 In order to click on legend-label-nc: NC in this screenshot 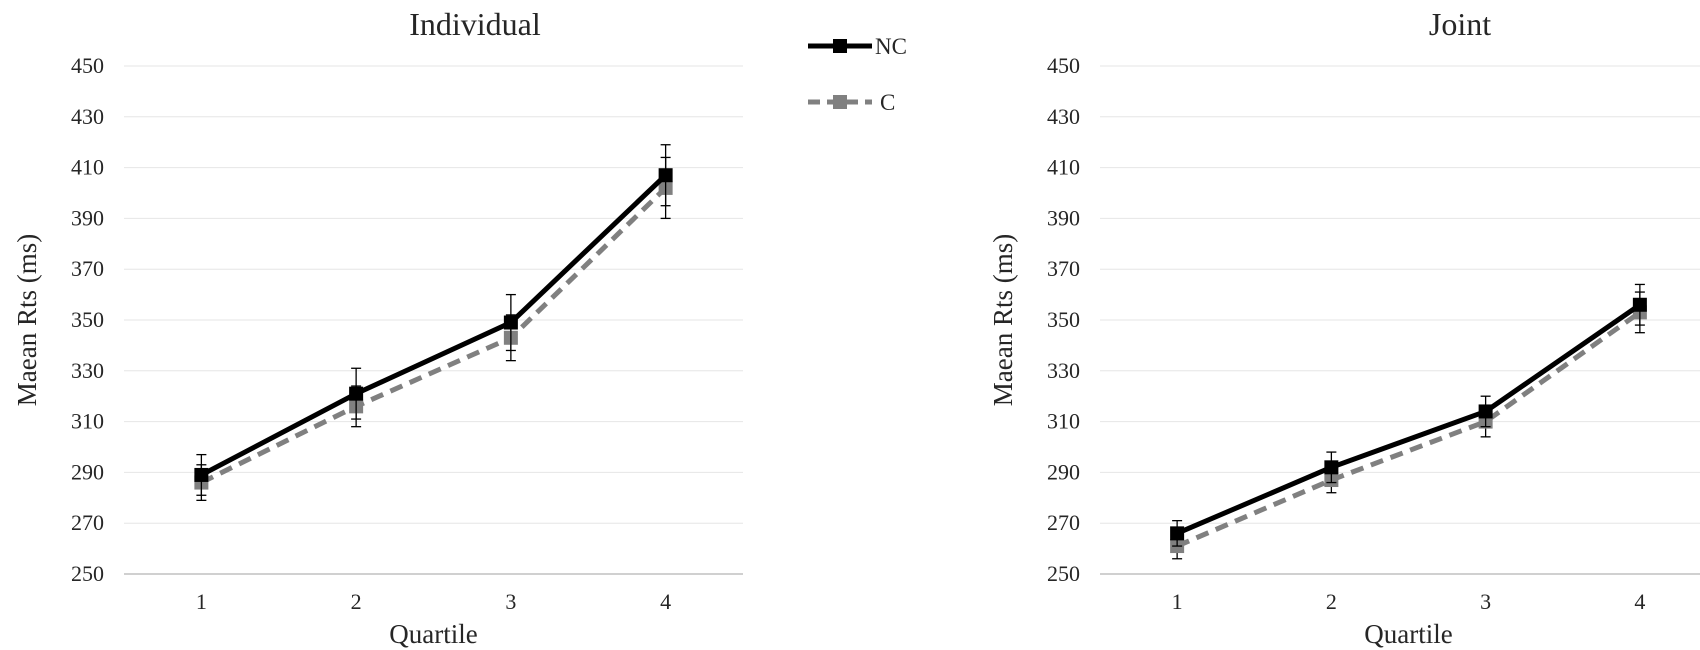, I will do `click(891, 46)`.